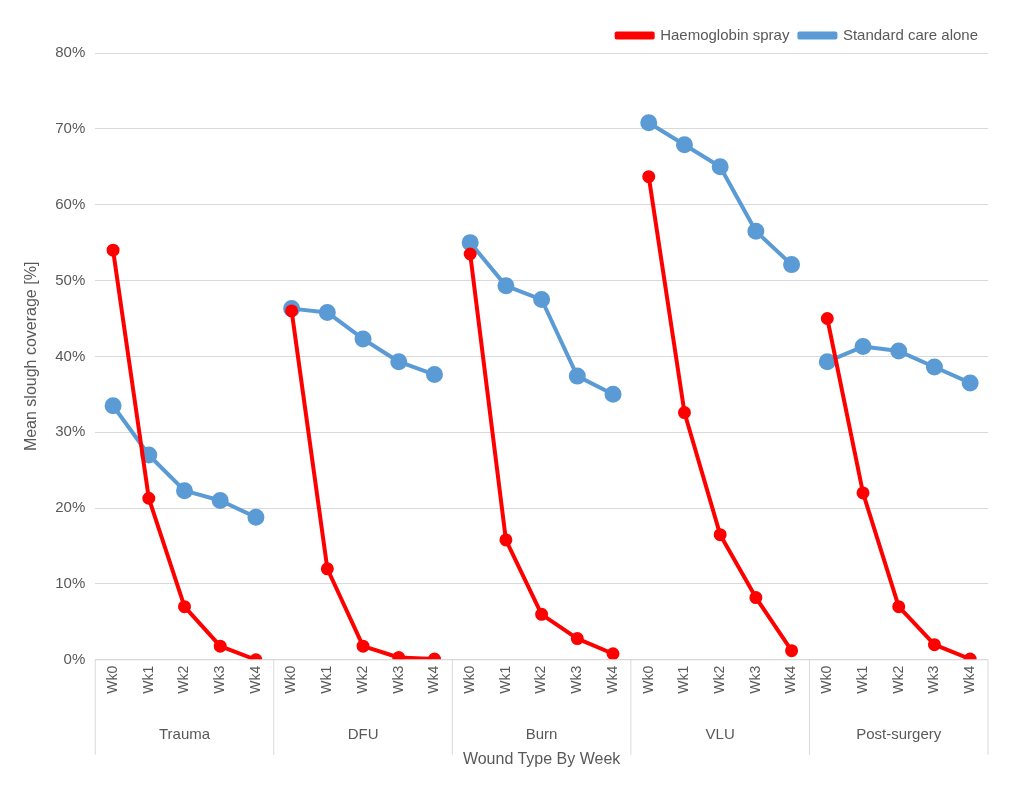 The image size is (1020, 797). Describe the element at coordinates (70, 431) in the screenshot. I see `y-tick-label: 30%` at that location.